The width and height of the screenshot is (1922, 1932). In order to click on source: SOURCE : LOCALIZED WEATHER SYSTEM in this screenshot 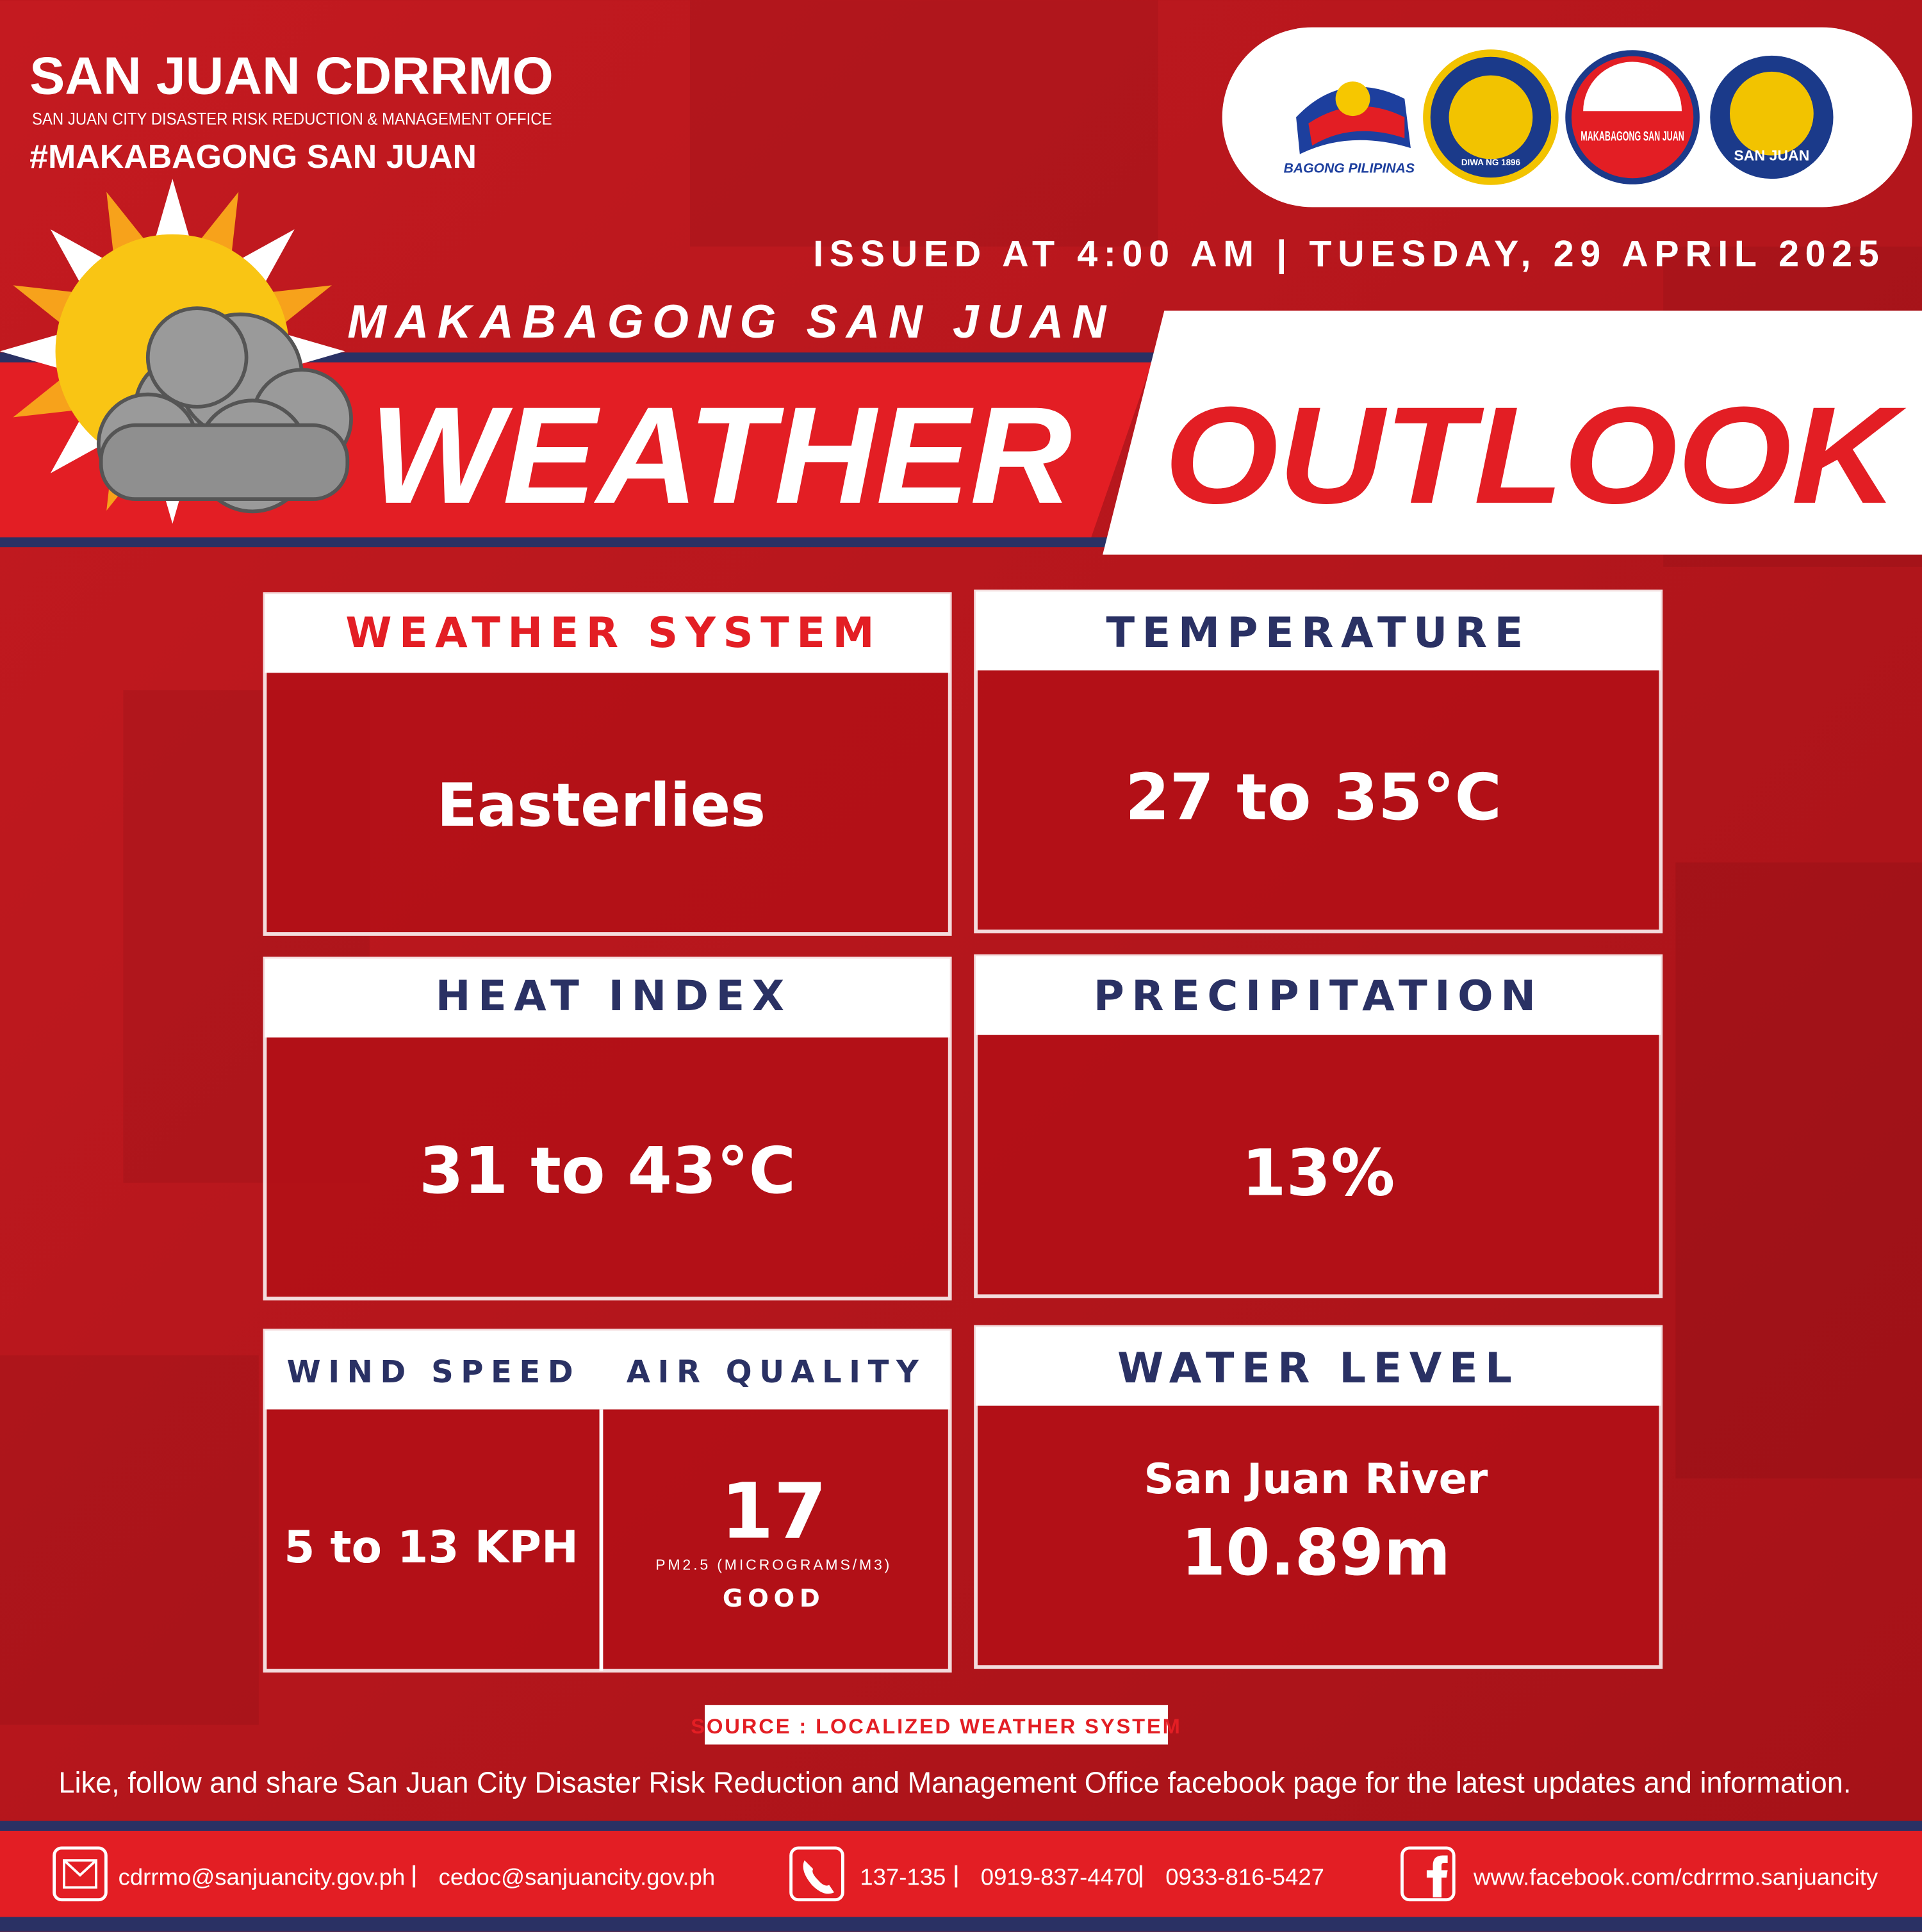, I will do `click(937, 1726)`.